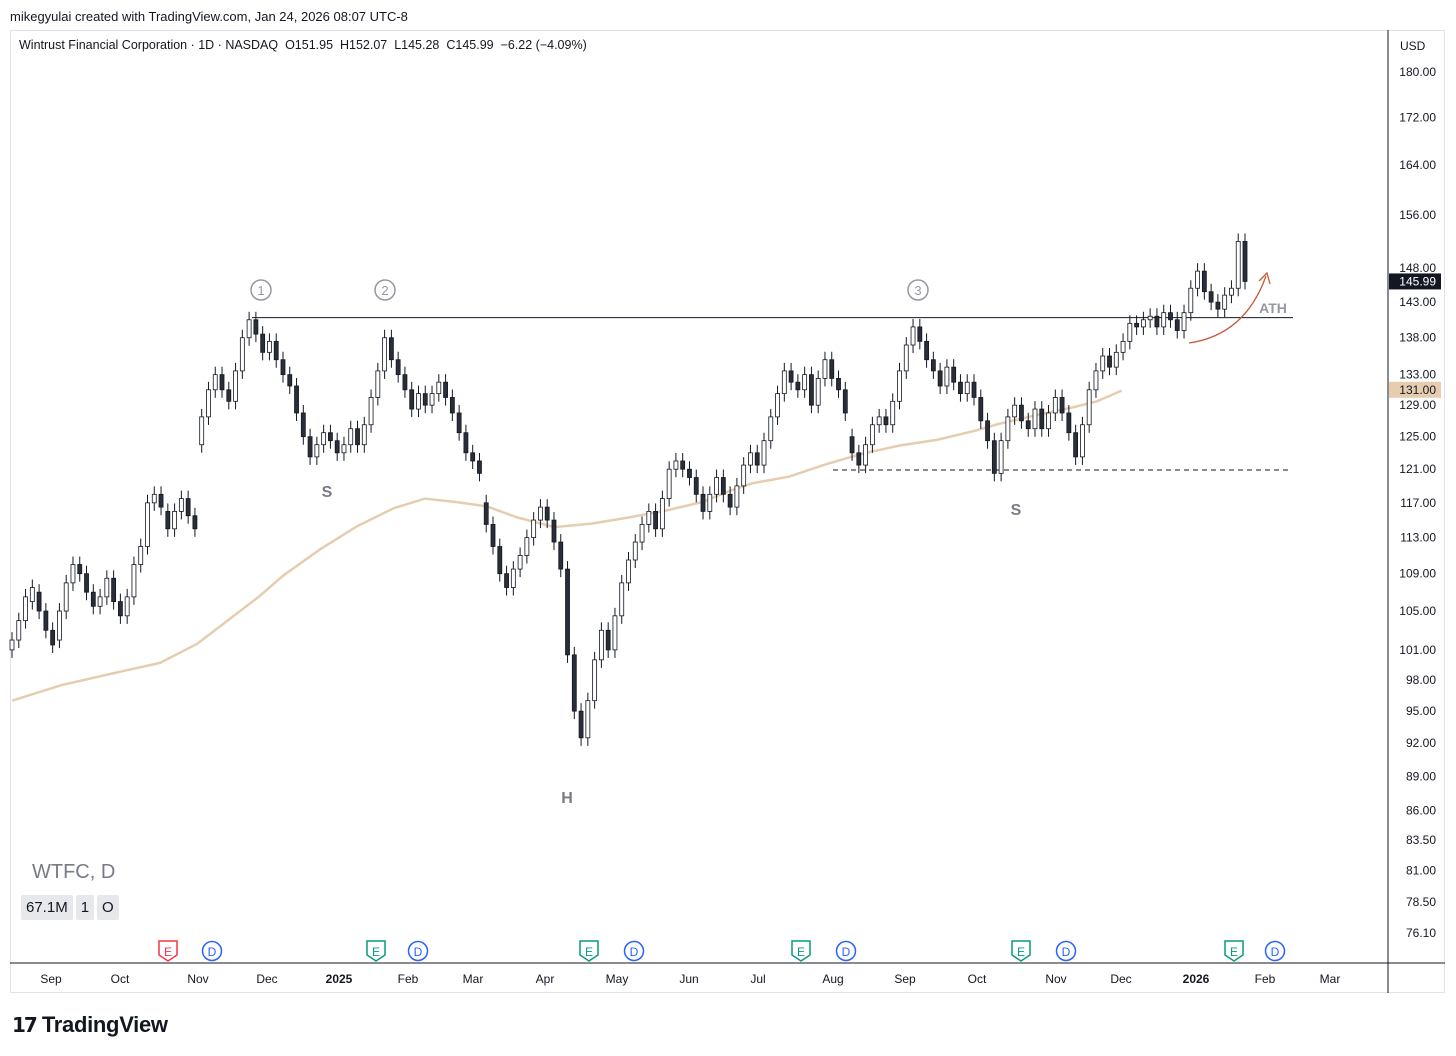  I want to click on last-price-tag: 145.99, so click(1415, 281).